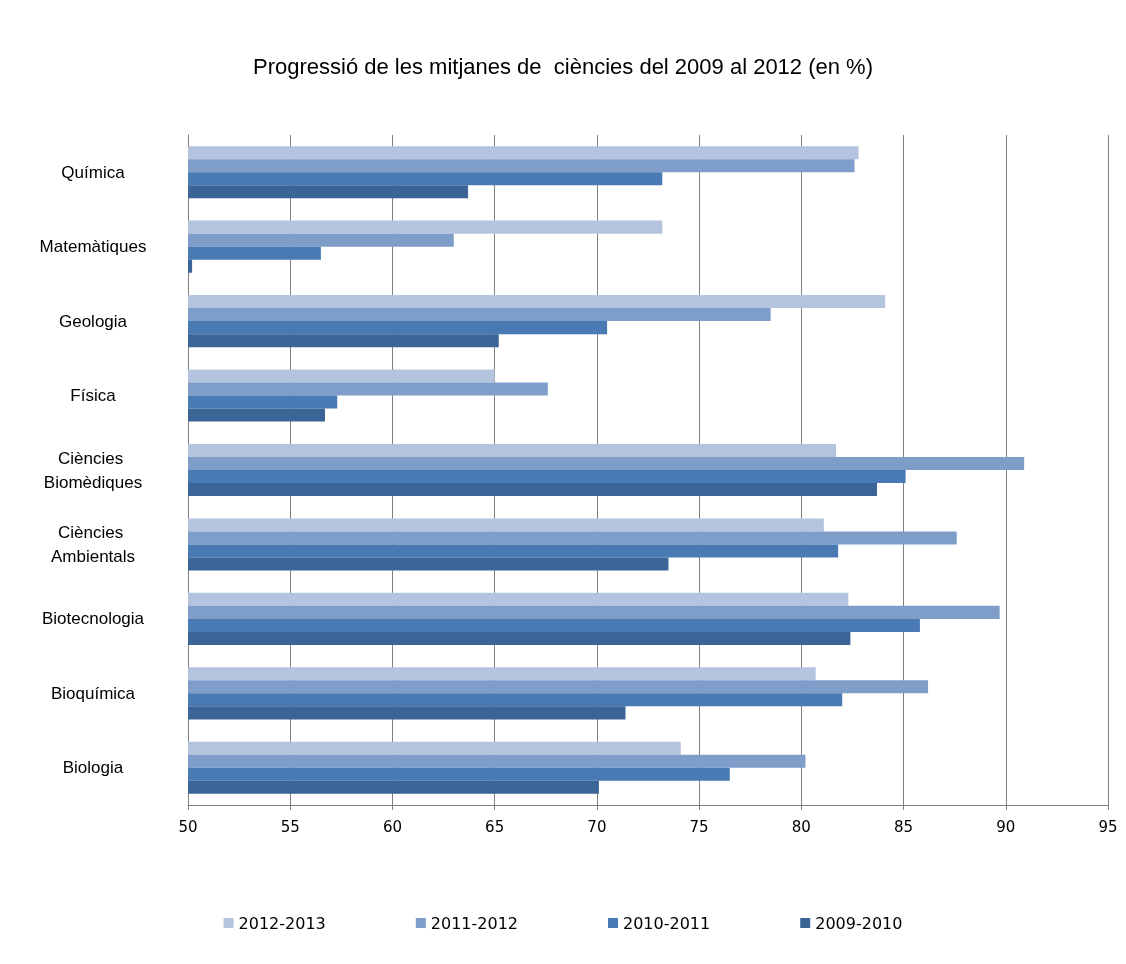 This screenshot has height=964, width=1126. What do you see at coordinates (282, 923) in the screenshot?
I see `legend-label: 2012-2013` at bounding box center [282, 923].